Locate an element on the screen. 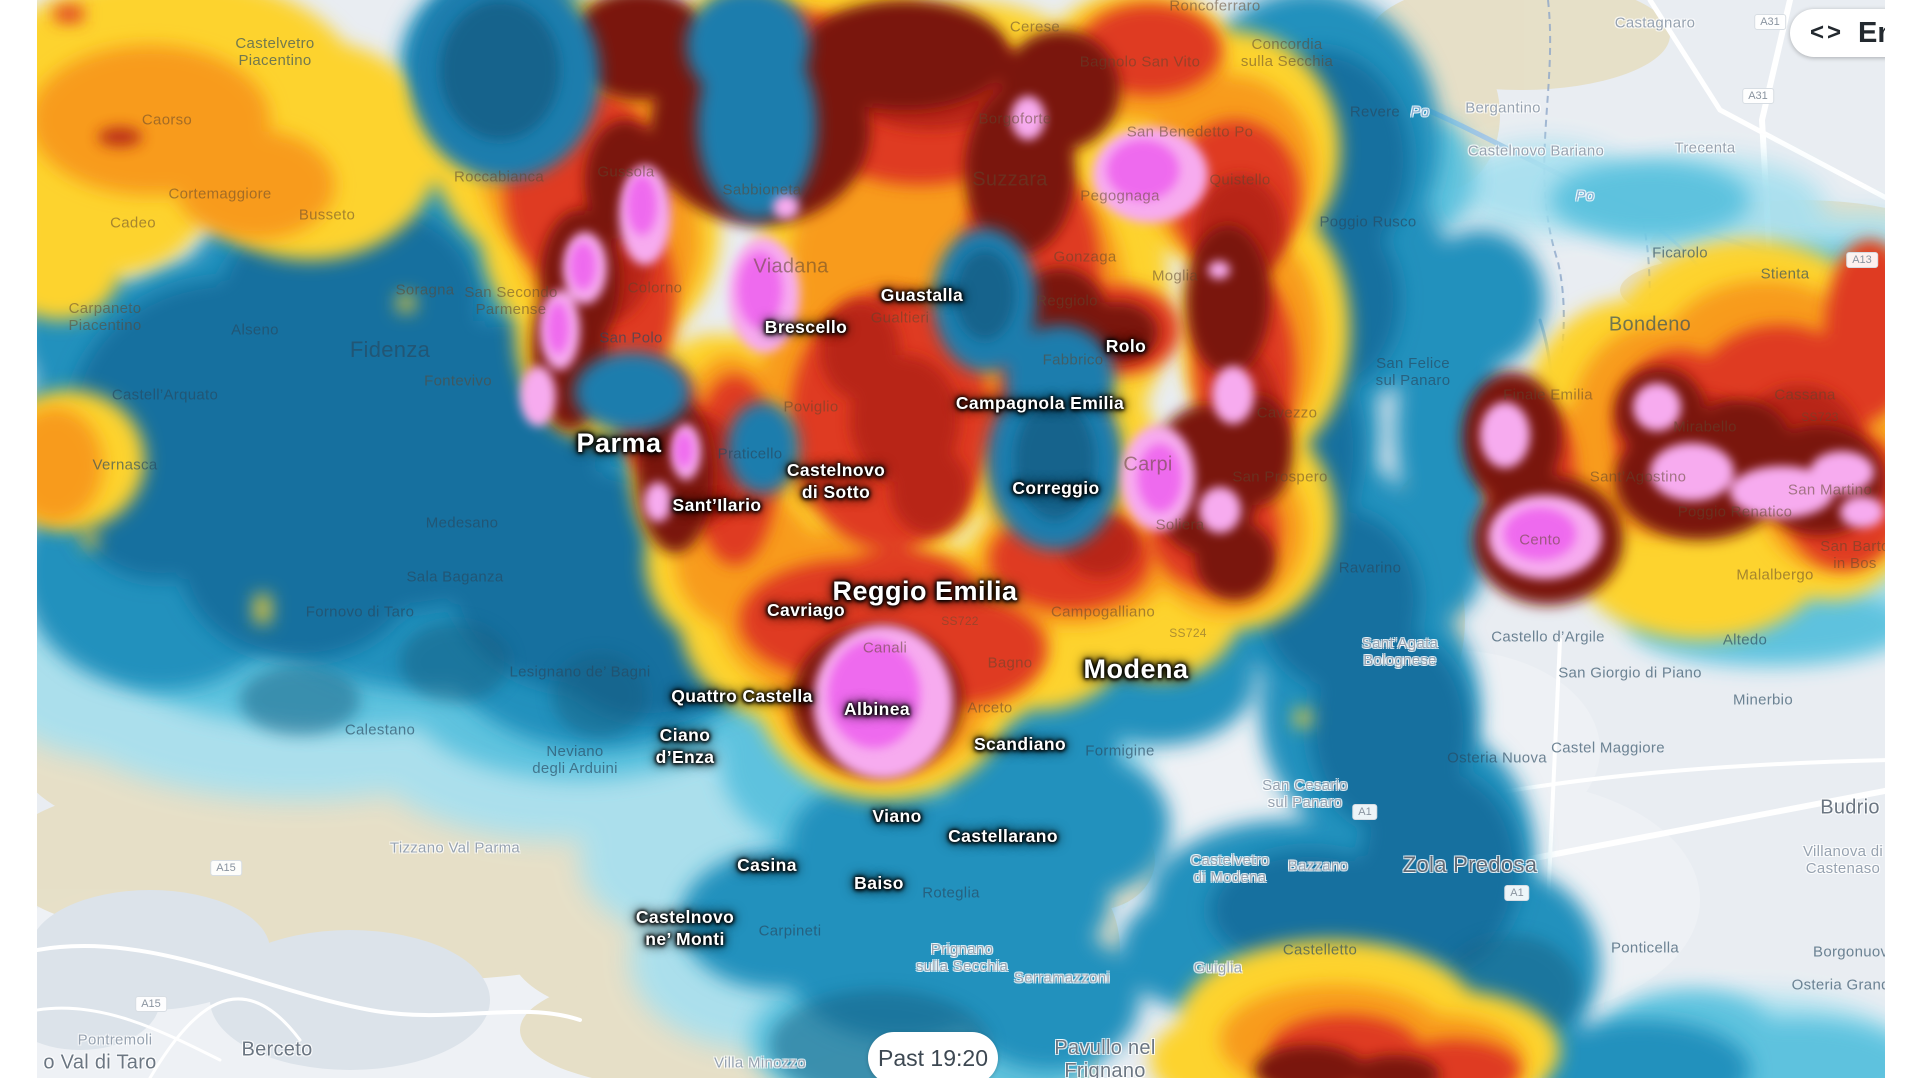 This screenshot has height=1078, width=1920. map-label: Caorso is located at coordinates (167, 120).